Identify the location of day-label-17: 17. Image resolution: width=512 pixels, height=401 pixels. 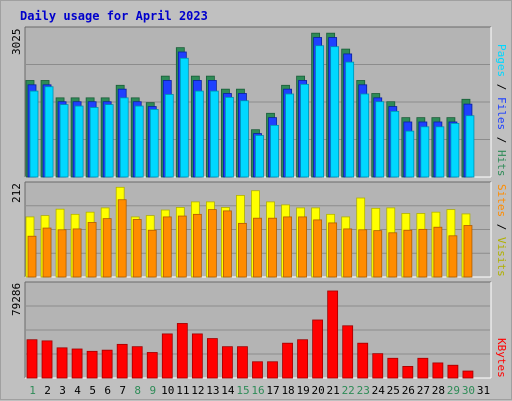
(272, 390).